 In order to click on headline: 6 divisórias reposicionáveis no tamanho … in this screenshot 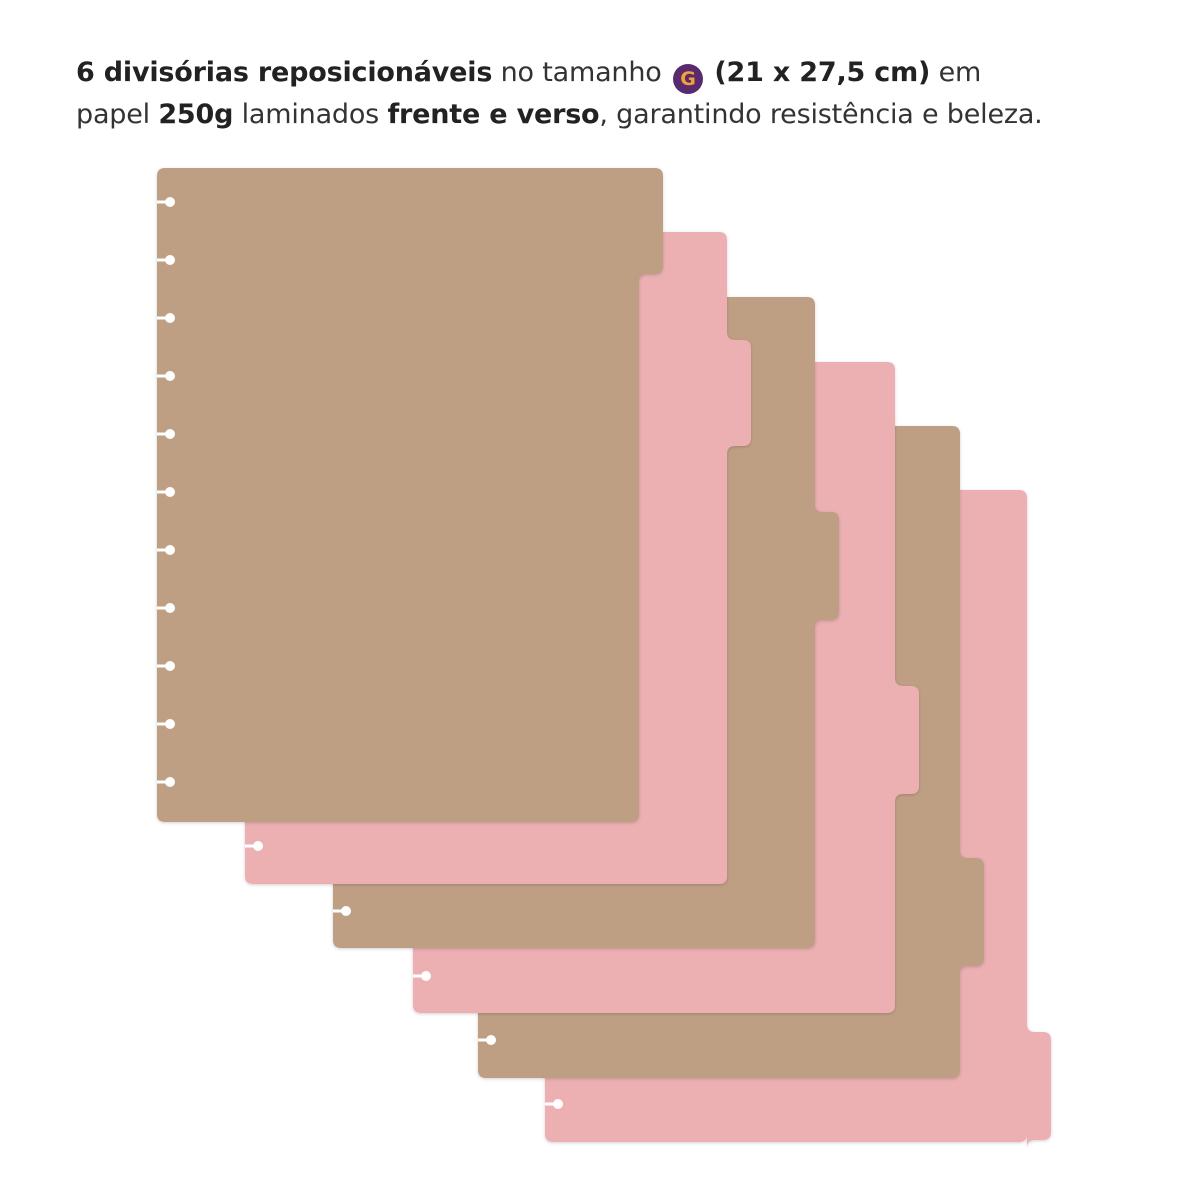, I will do `click(631, 93)`.